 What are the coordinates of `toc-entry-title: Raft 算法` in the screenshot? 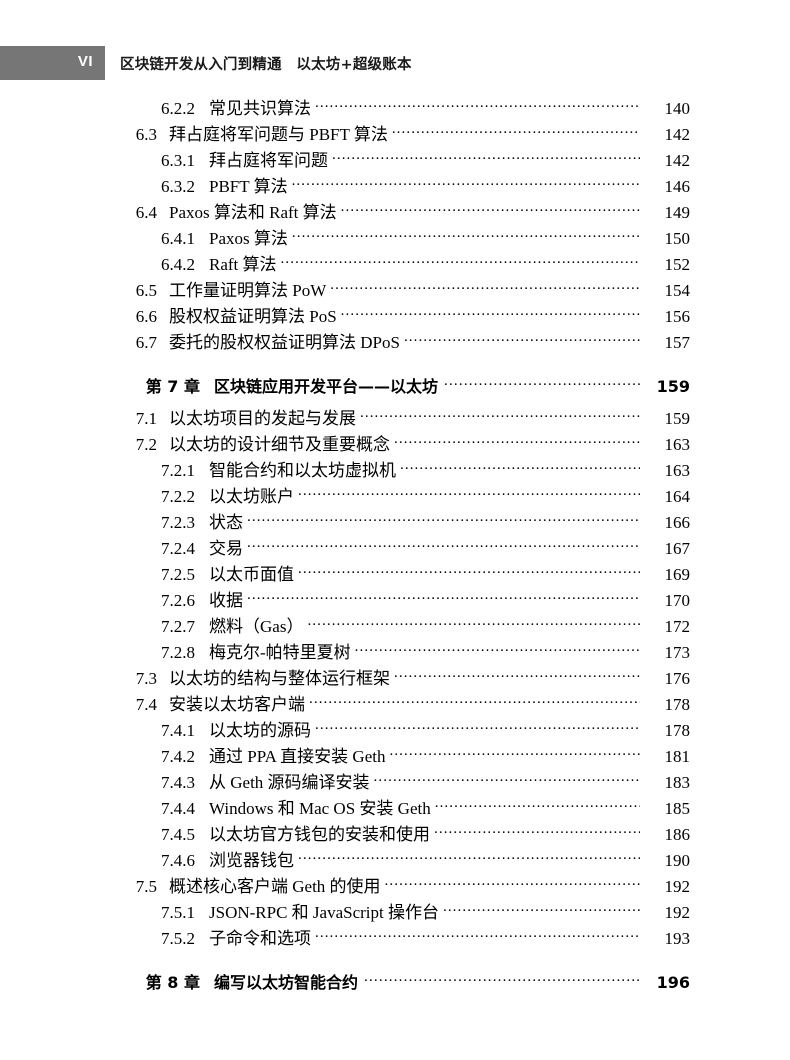 It's located at (243, 264).